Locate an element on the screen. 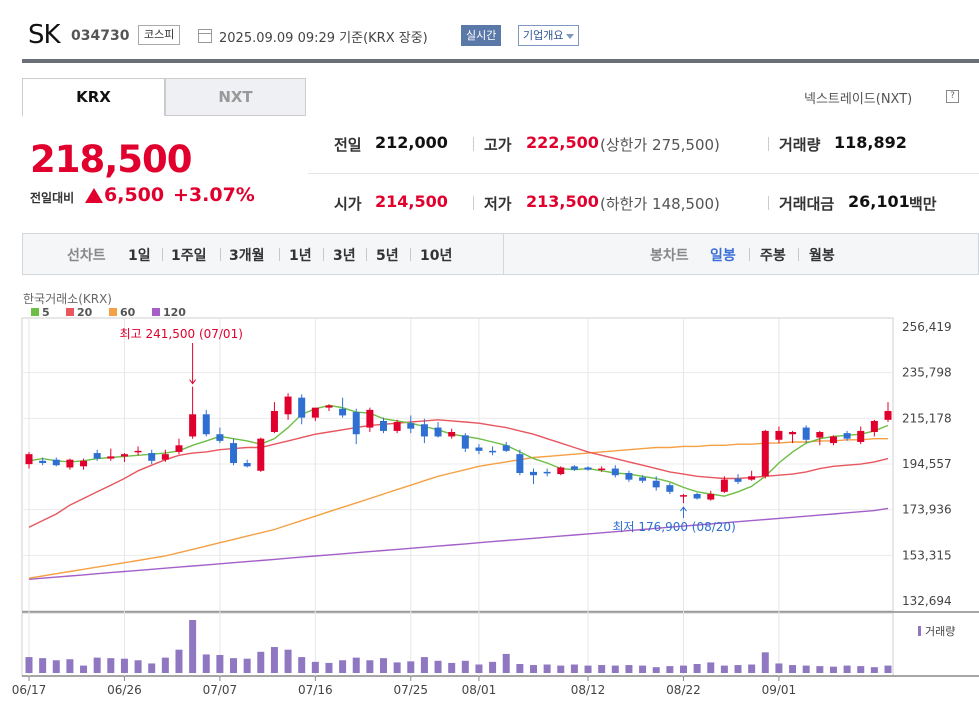 The width and height of the screenshot is (979, 719). ma5-line is located at coordinates (458, 450).